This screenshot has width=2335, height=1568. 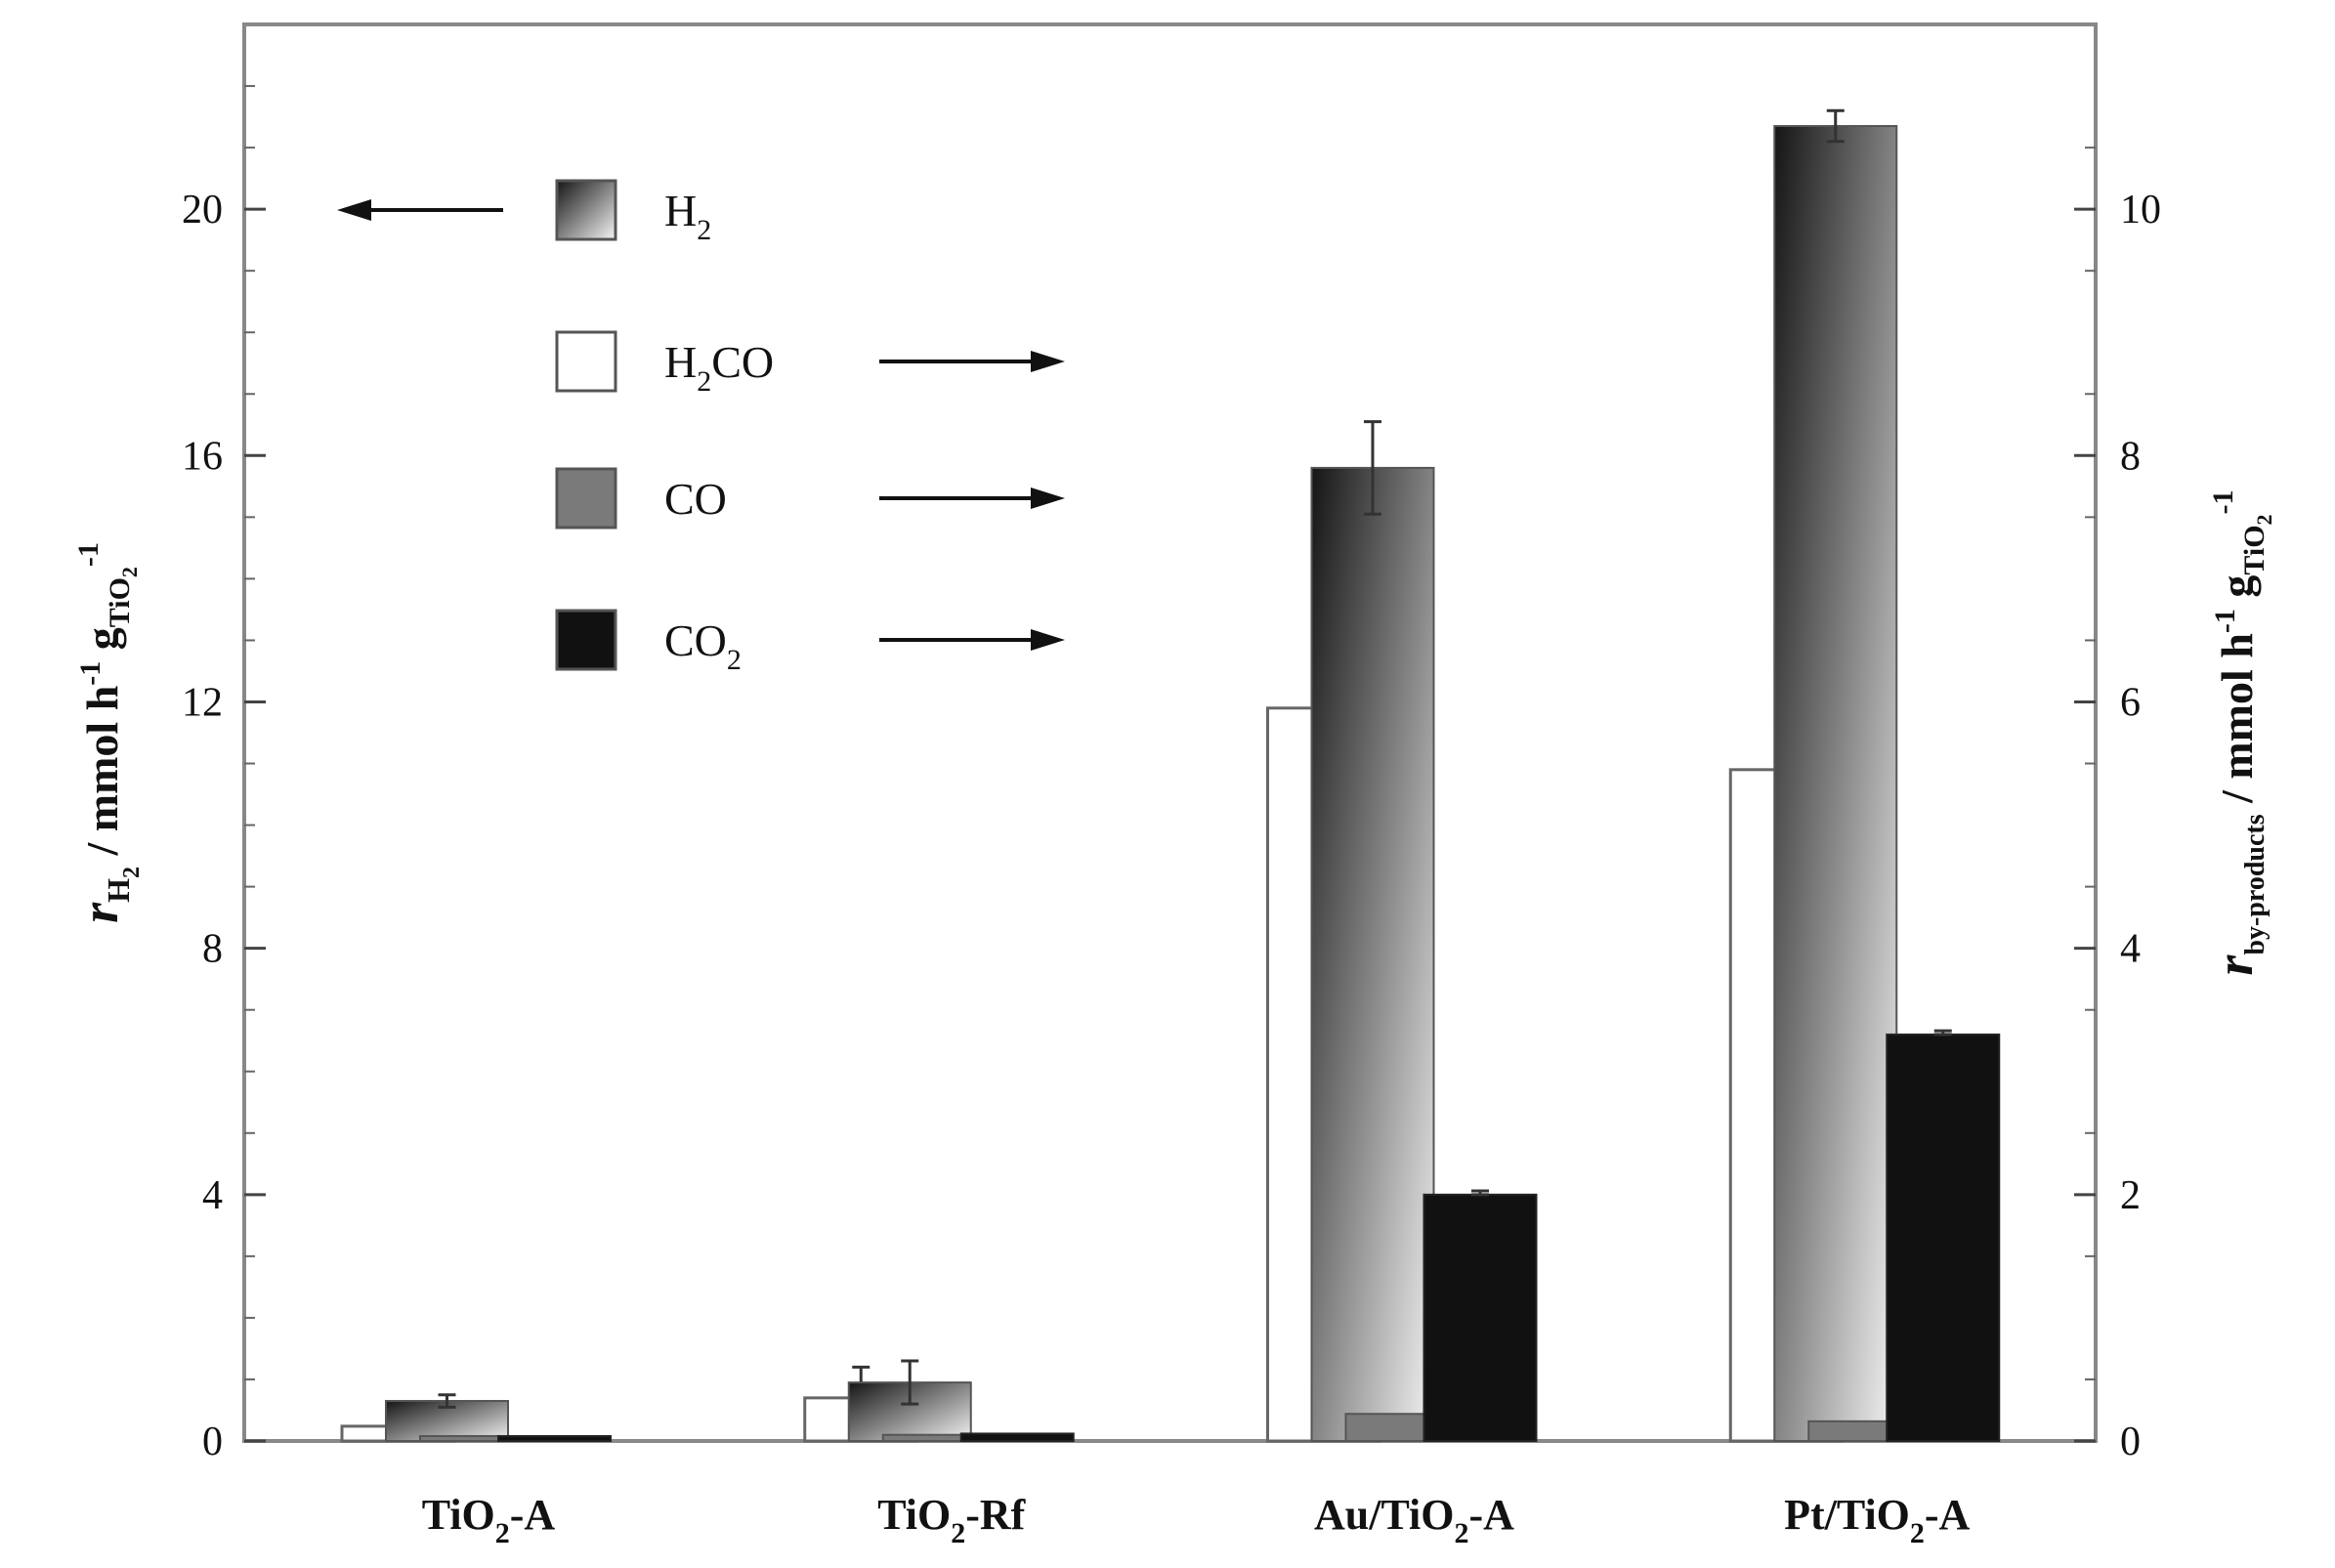 I want to click on left-axis-title: rH2 / mmol h-1 gTiO2-1, so click(x=107, y=732).